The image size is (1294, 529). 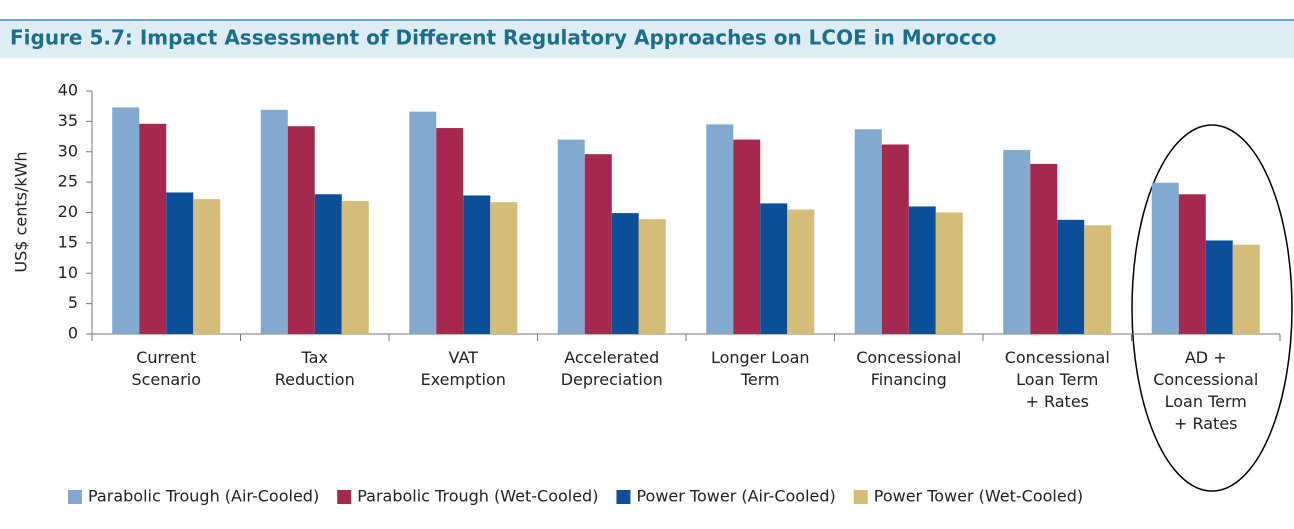 What do you see at coordinates (1057, 379) in the screenshot?
I see `x-tick-label: Concessional Loan Term + Rates` at bounding box center [1057, 379].